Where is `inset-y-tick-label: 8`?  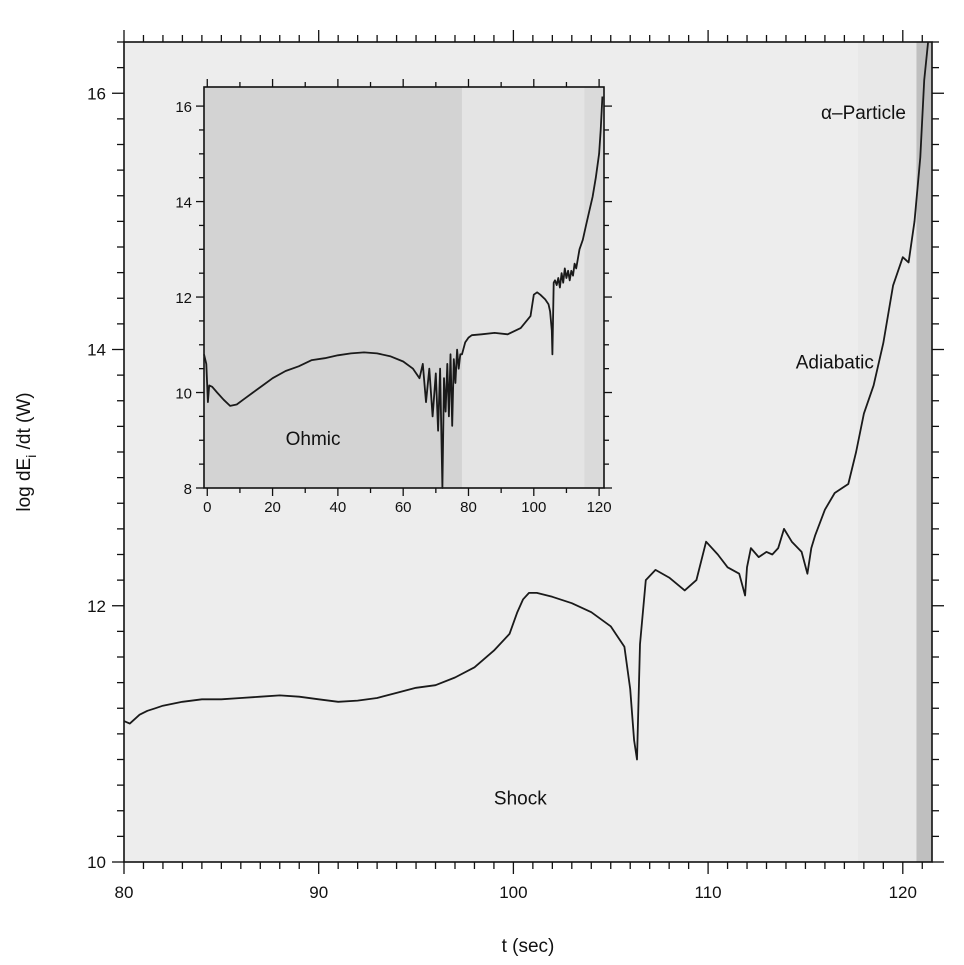 inset-y-tick-label: 8 is located at coordinates (188, 489).